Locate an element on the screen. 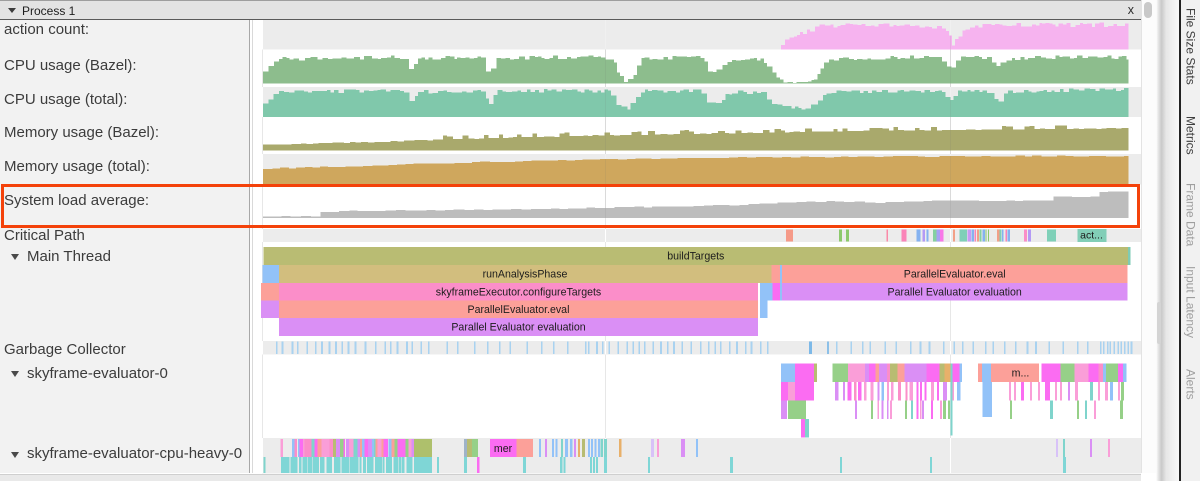  svg-text: buildTargets is located at coordinates (695, 257).